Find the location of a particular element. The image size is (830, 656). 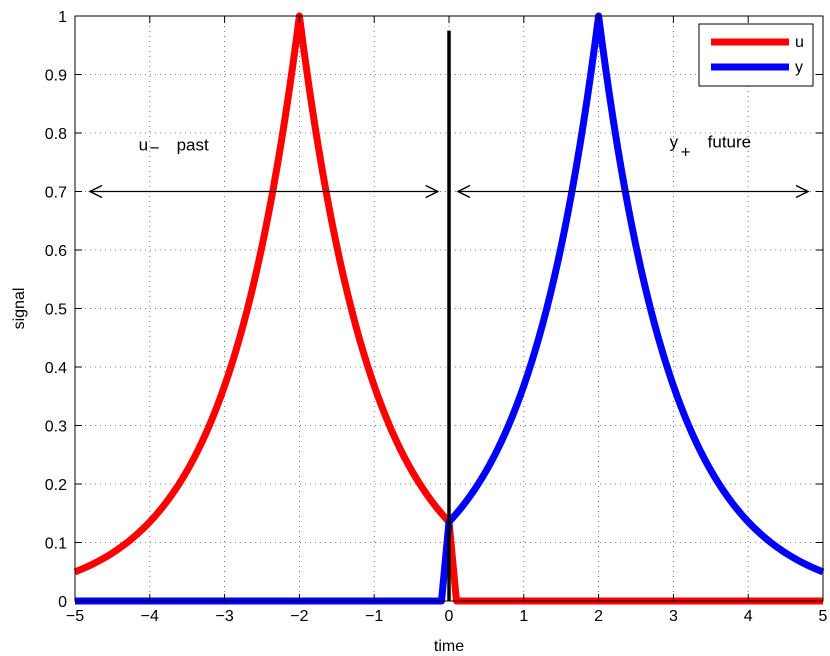

y-tick-label: 0.9 is located at coordinates (56, 76).